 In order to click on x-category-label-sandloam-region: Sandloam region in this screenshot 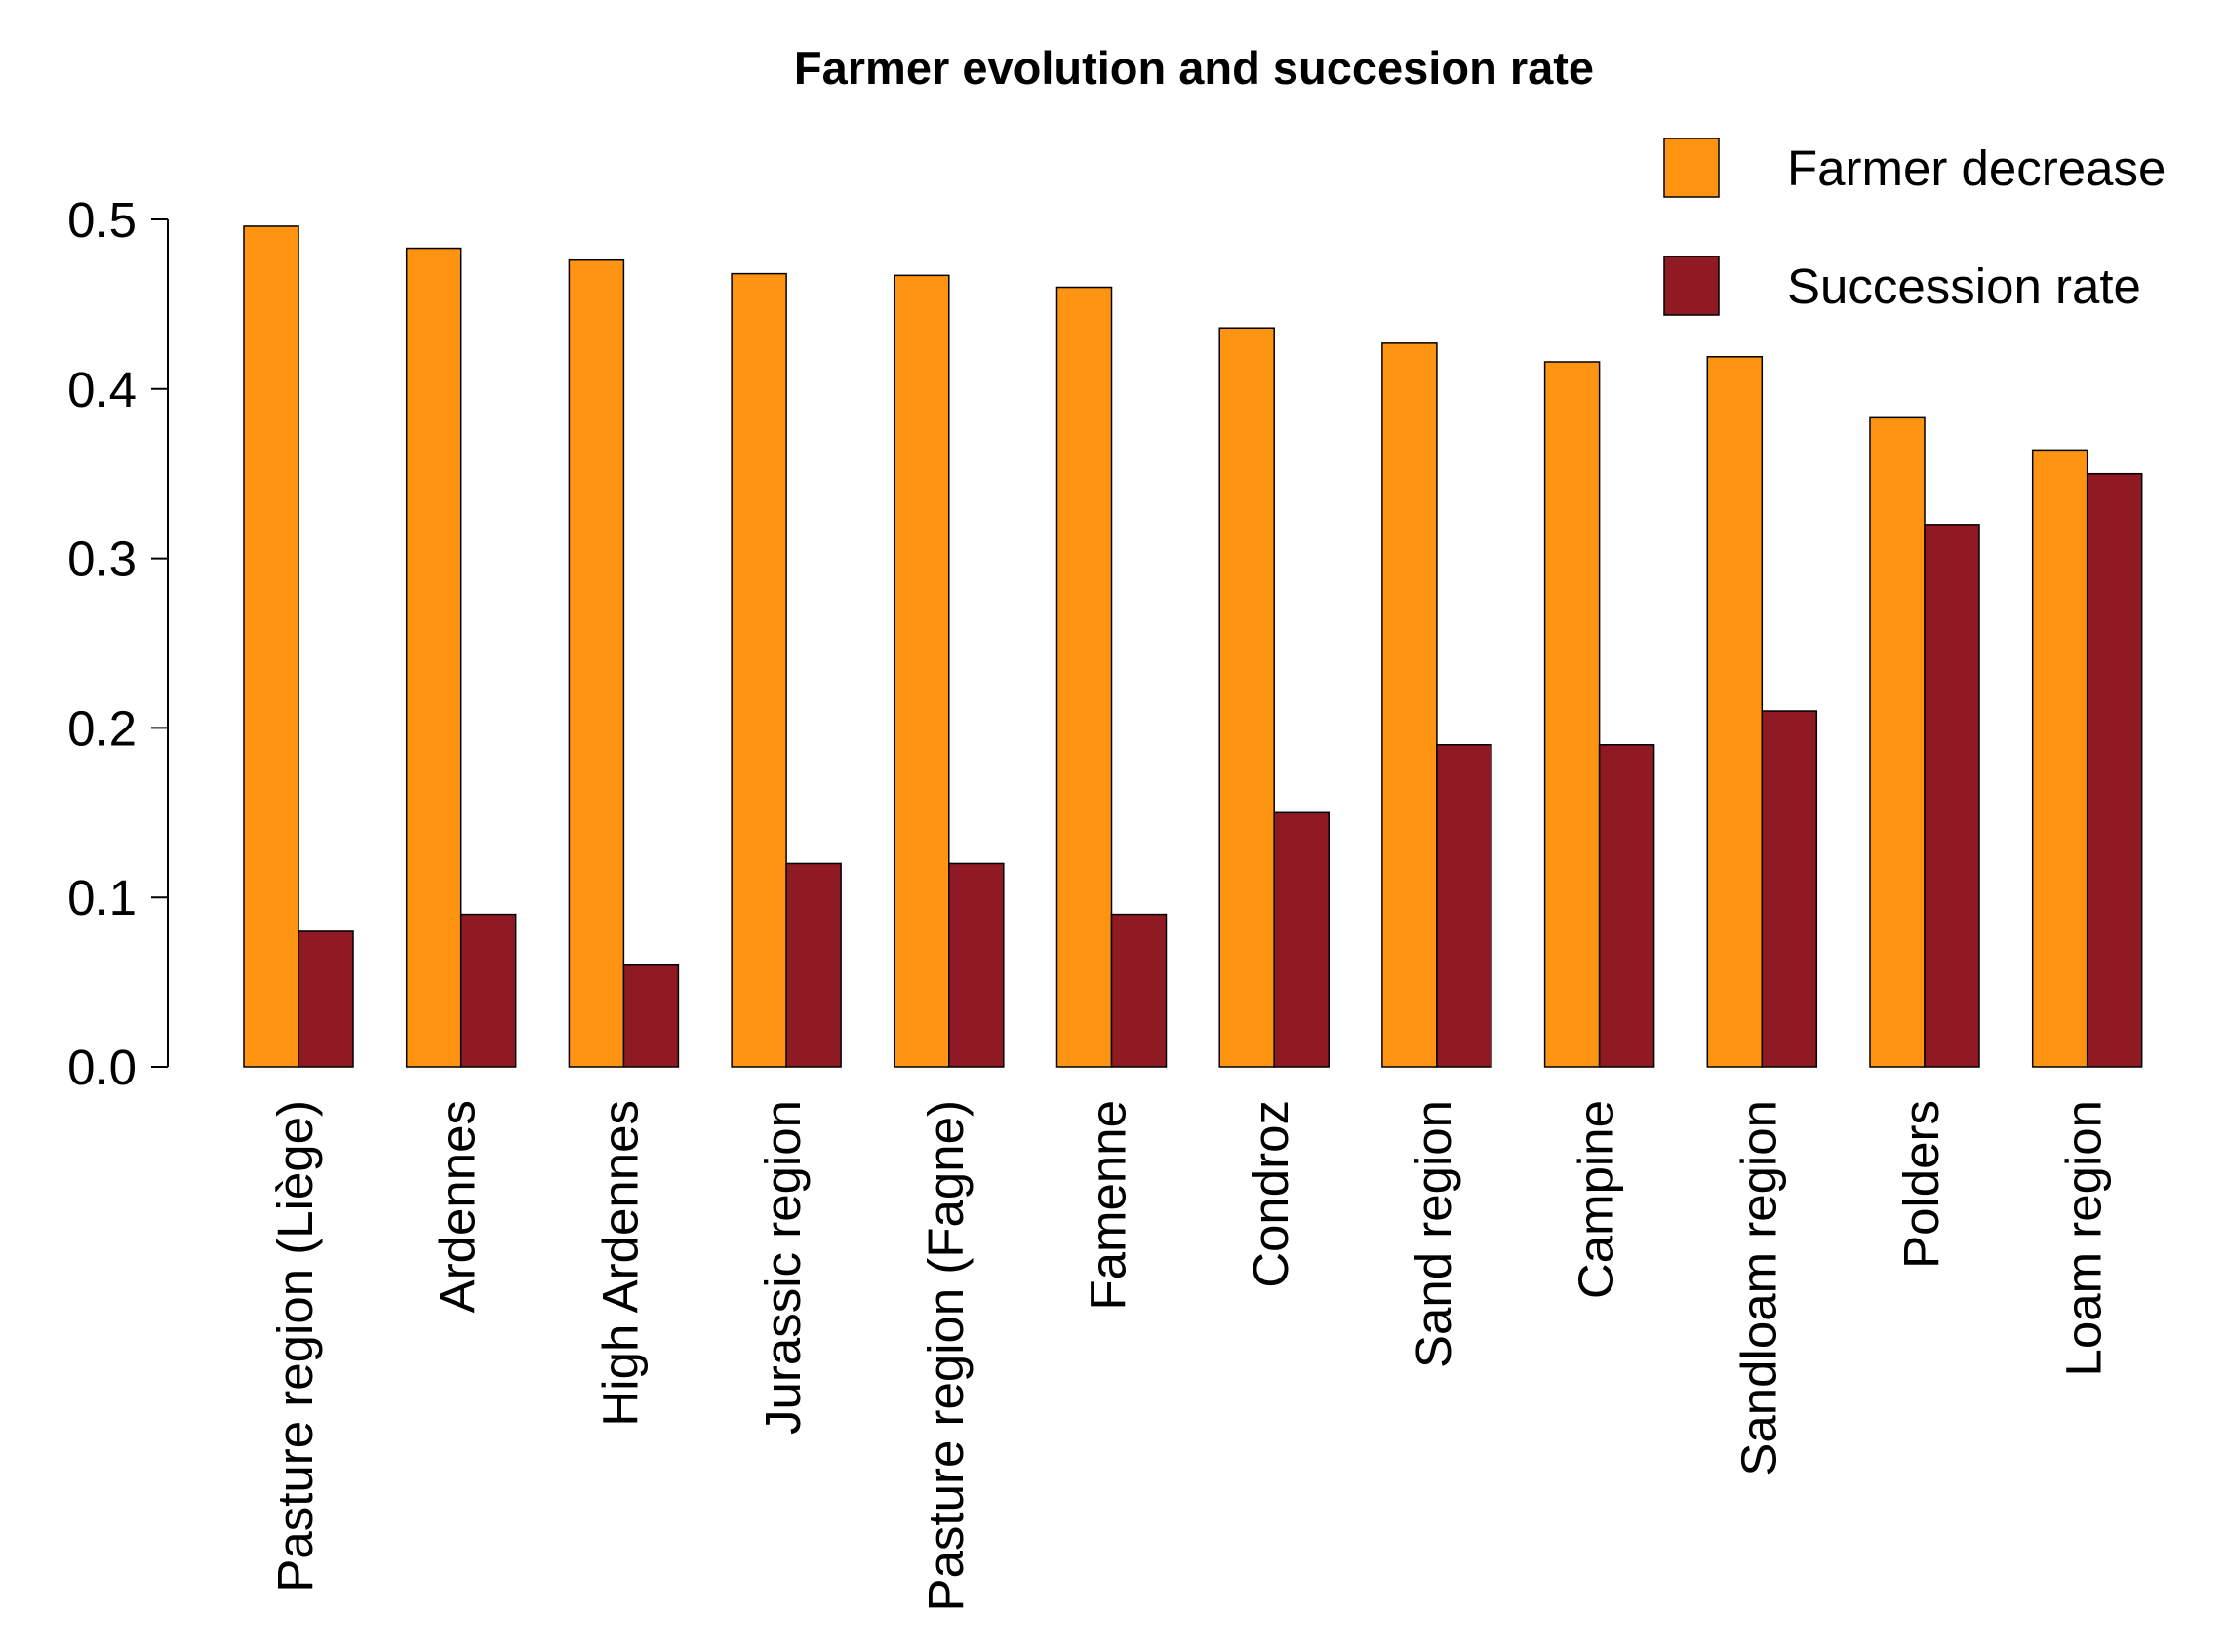, I will do `click(1758, 1288)`.